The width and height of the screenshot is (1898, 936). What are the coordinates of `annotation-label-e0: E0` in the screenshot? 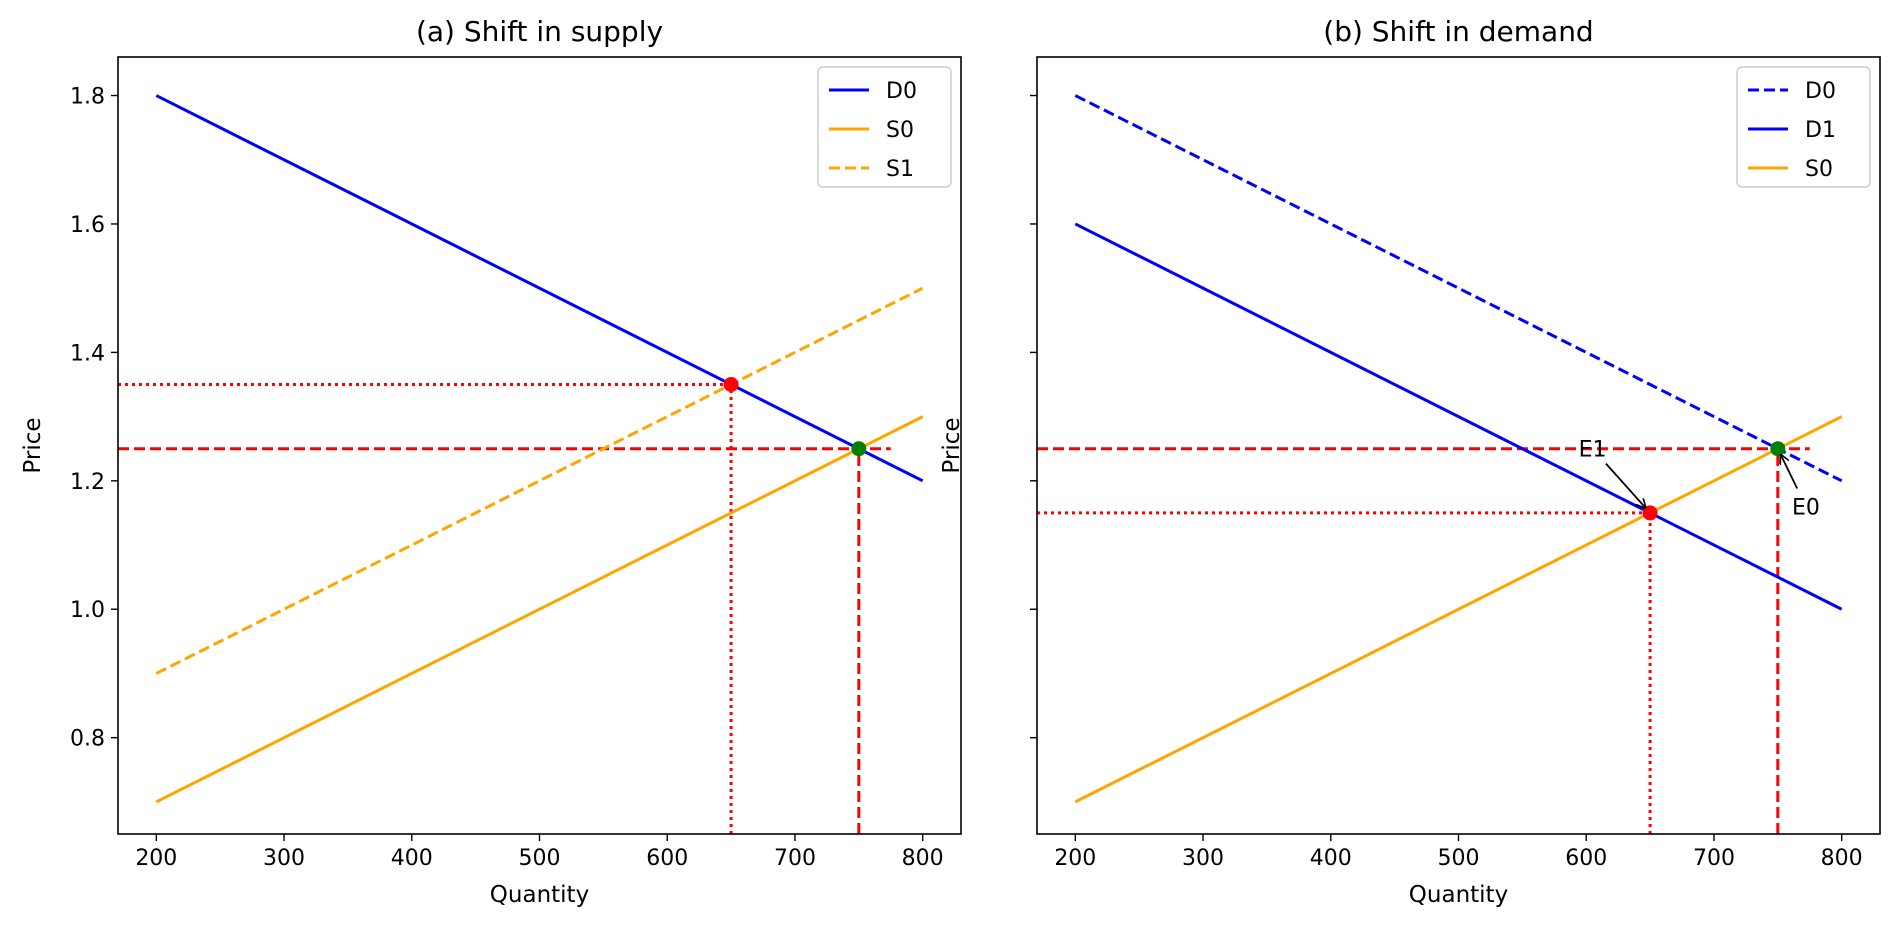 It's located at (1806, 508).